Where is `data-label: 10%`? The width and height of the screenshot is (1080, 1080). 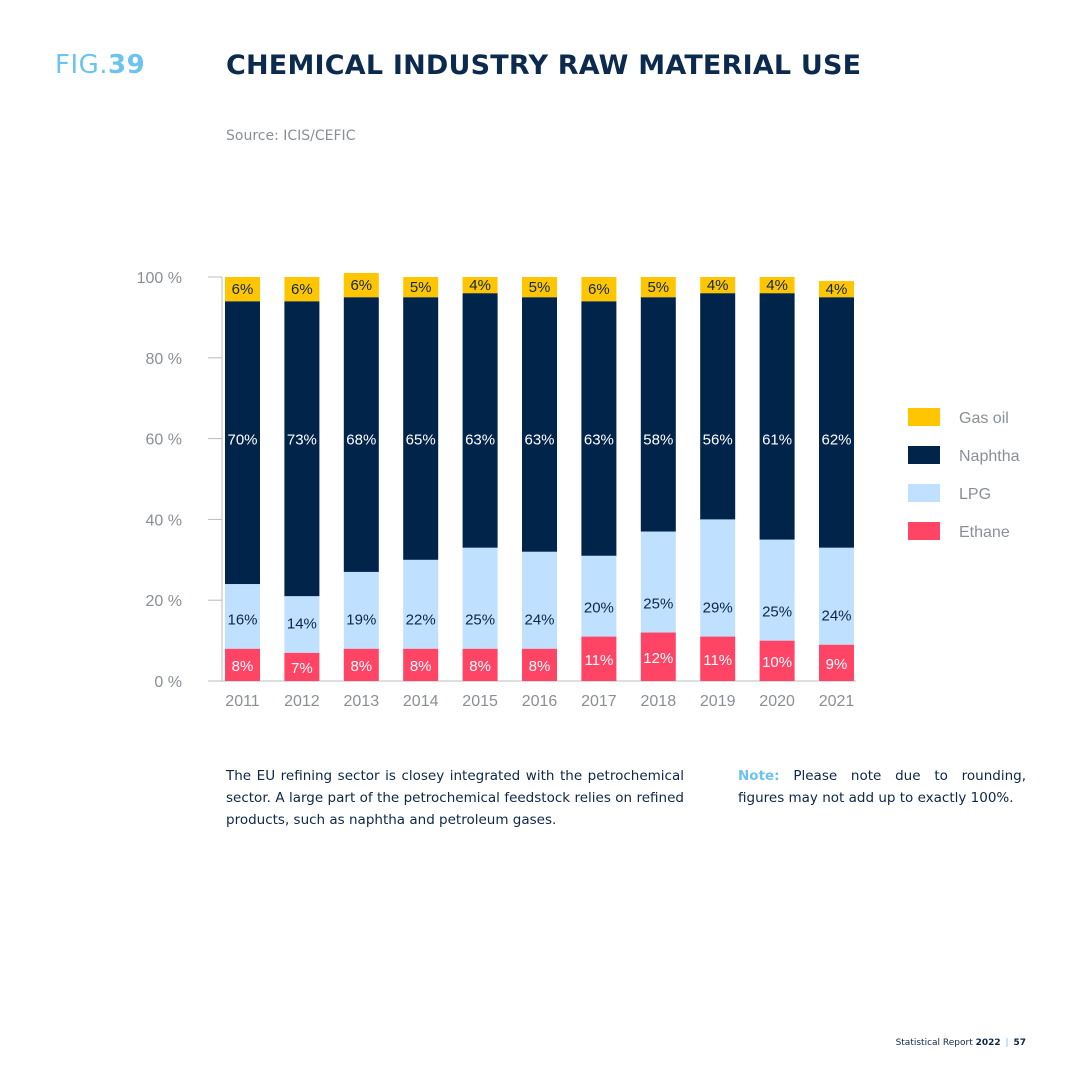
data-label: 10% is located at coordinates (777, 662).